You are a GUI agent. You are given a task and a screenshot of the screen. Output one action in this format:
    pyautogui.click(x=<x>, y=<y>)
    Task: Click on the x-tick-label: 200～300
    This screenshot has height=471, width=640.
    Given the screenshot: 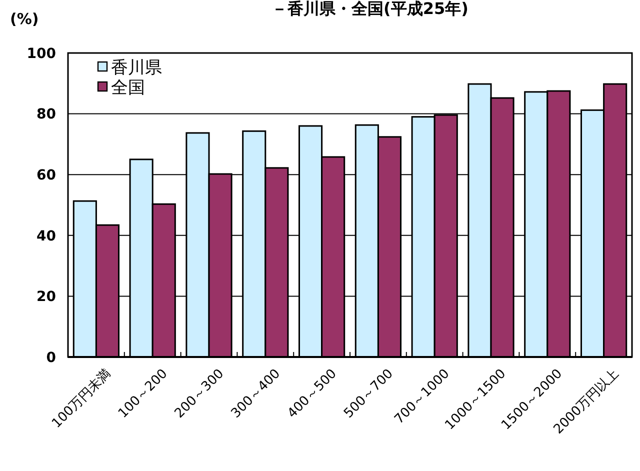 What is the action you would take?
    pyautogui.click(x=200, y=394)
    